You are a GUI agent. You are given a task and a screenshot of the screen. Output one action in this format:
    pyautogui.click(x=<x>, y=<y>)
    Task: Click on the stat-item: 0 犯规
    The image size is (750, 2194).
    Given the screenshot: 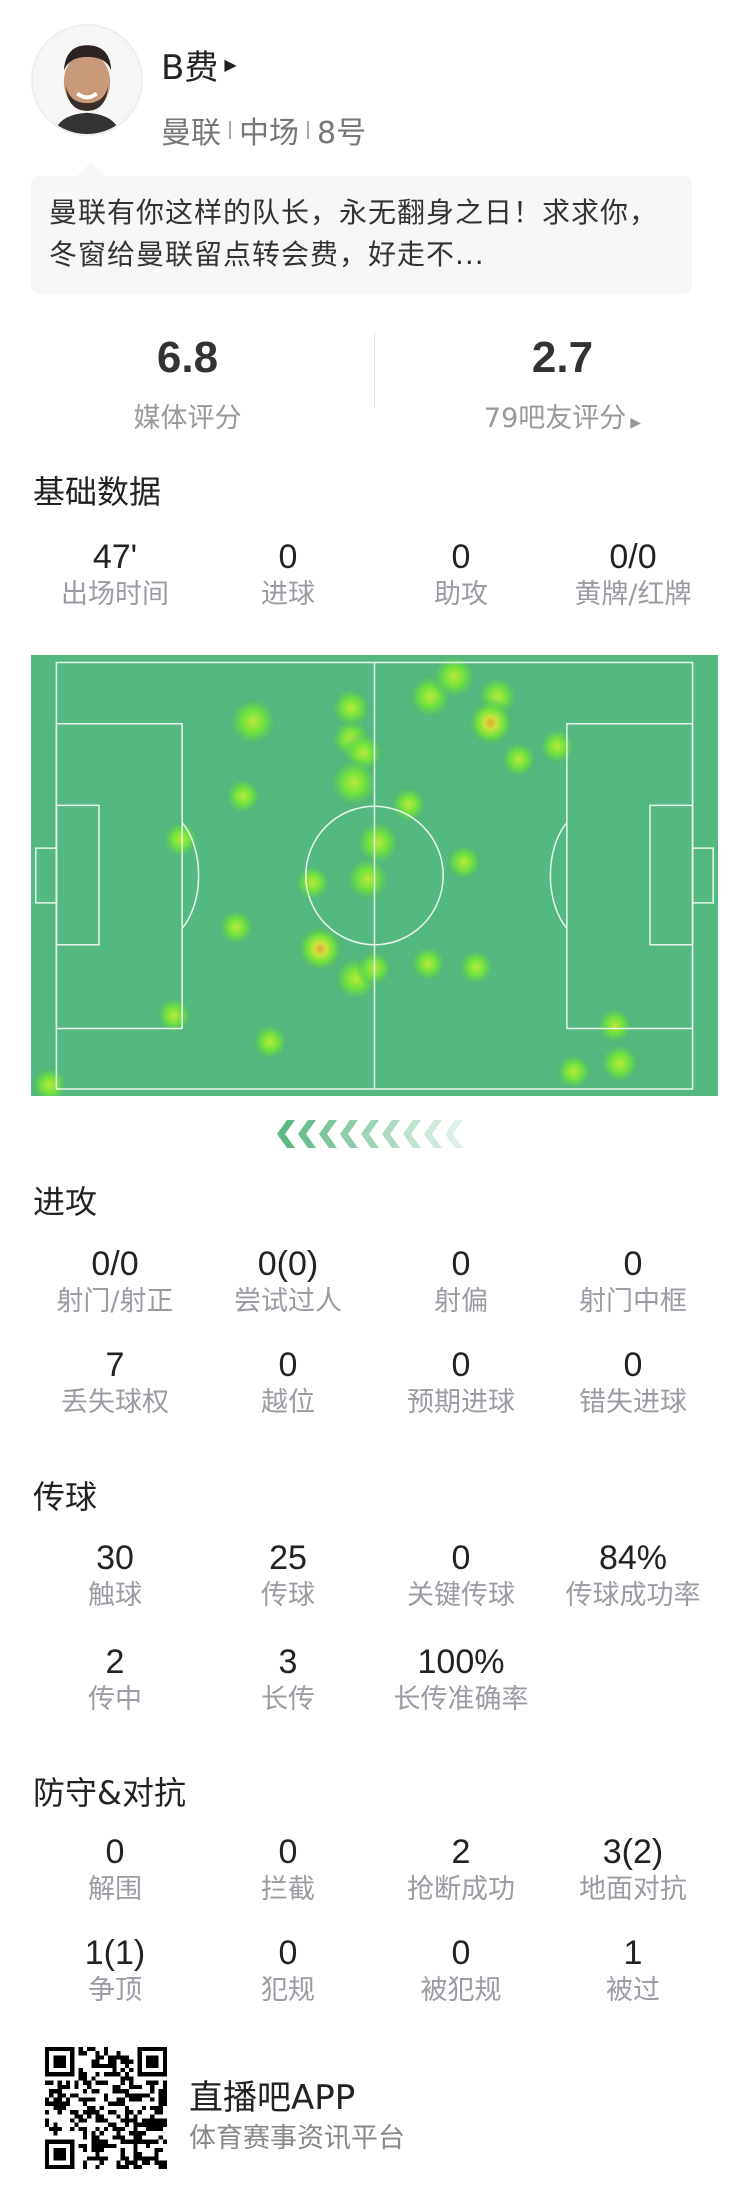 What is the action you would take?
    pyautogui.click(x=288, y=1971)
    